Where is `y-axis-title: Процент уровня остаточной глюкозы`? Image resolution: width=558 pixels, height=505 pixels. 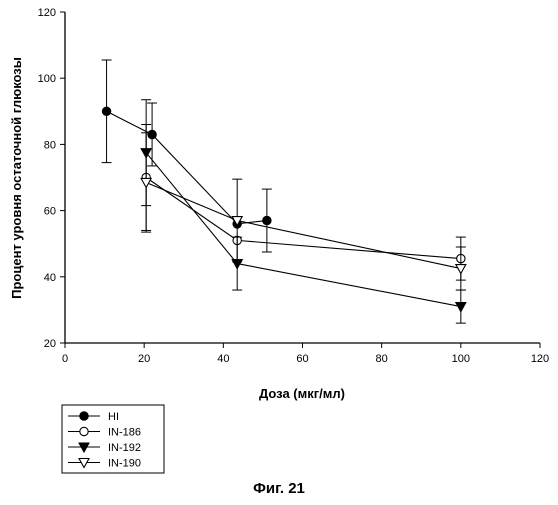 y-axis-title: Процент уровня остаточной глюкозы is located at coordinates (16, 178).